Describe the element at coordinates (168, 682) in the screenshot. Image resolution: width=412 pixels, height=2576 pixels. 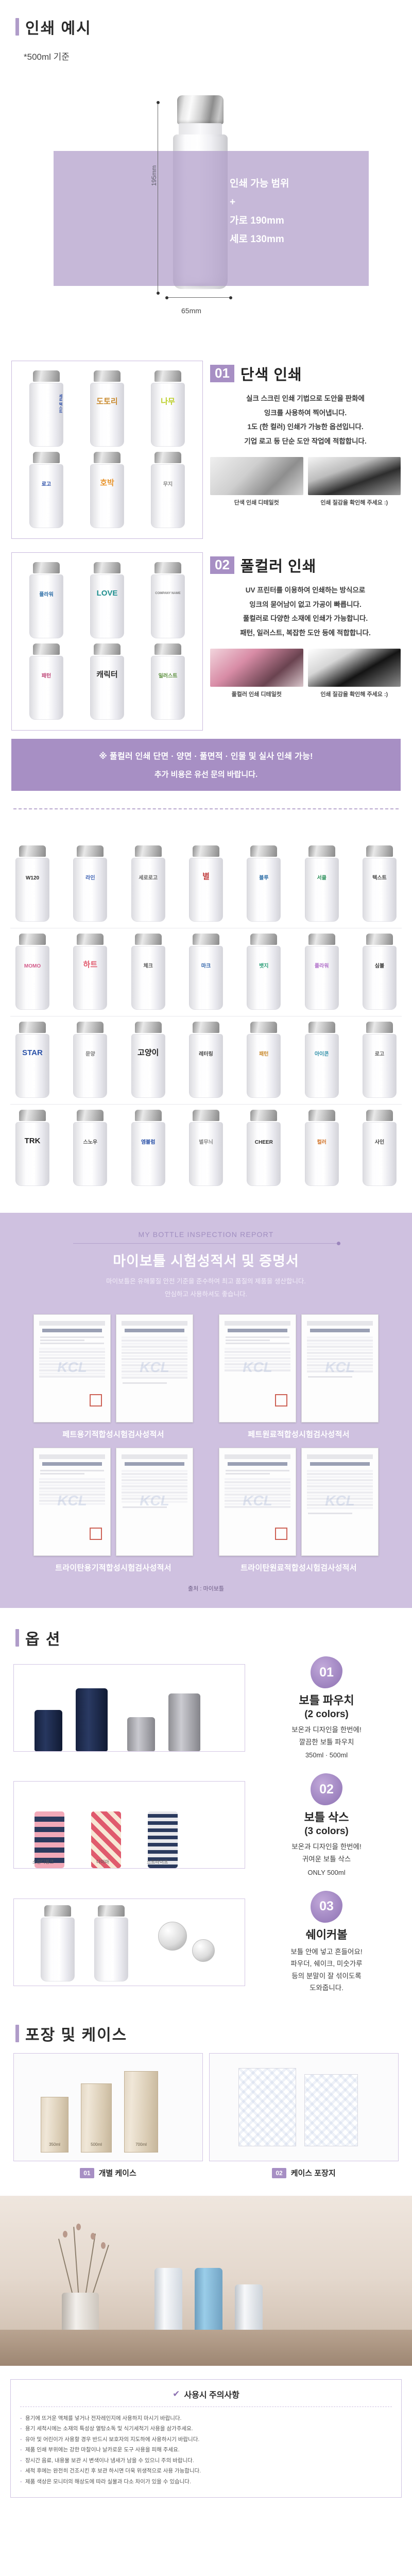
I see `bottle-sample: 일러스트` at that location.